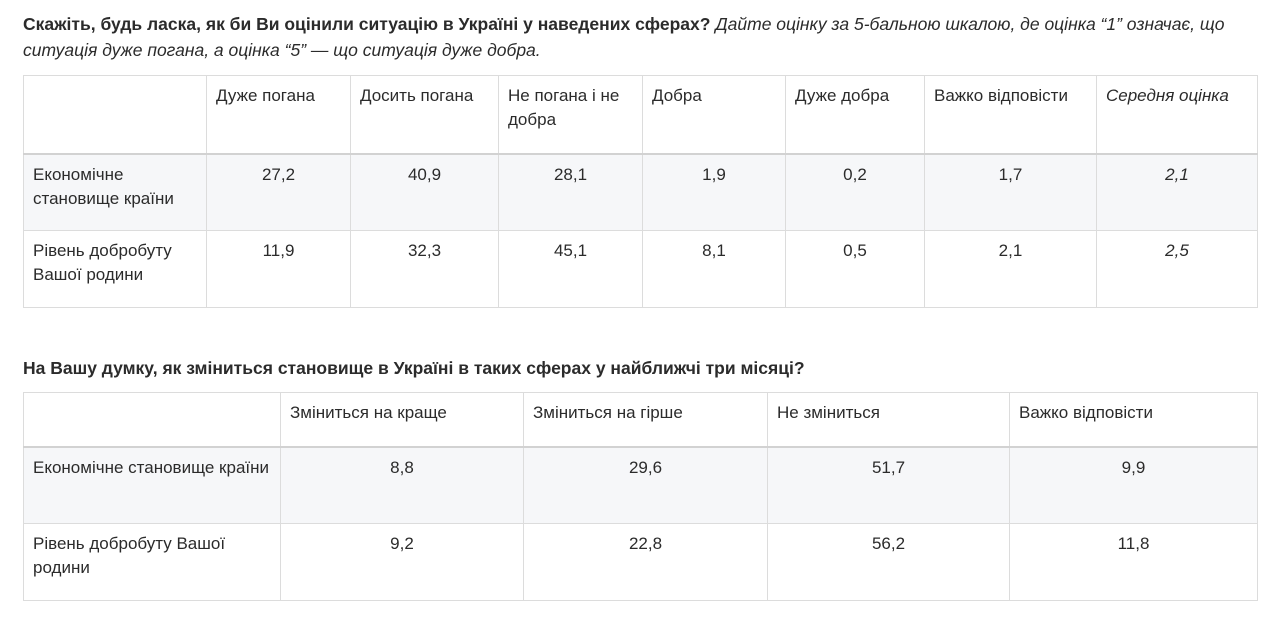  I want to click on header-cell: Дуже погана, so click(278, 115).